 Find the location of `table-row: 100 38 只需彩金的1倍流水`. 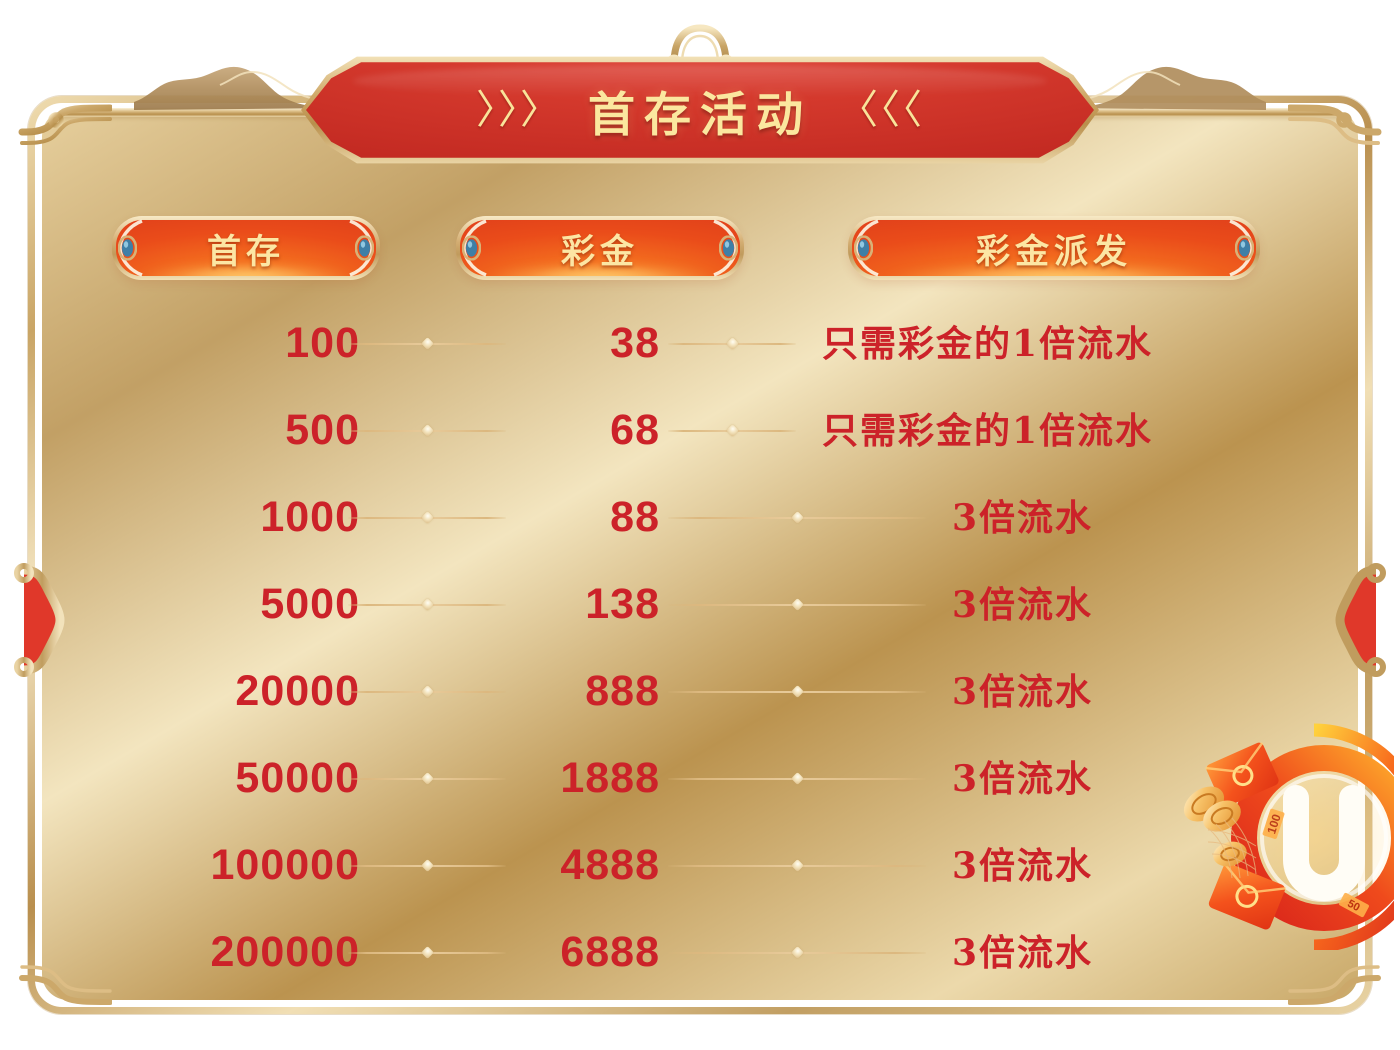

table-row: 100 38 只需彩金的1倍流水 is located at coordinates (700, 343).